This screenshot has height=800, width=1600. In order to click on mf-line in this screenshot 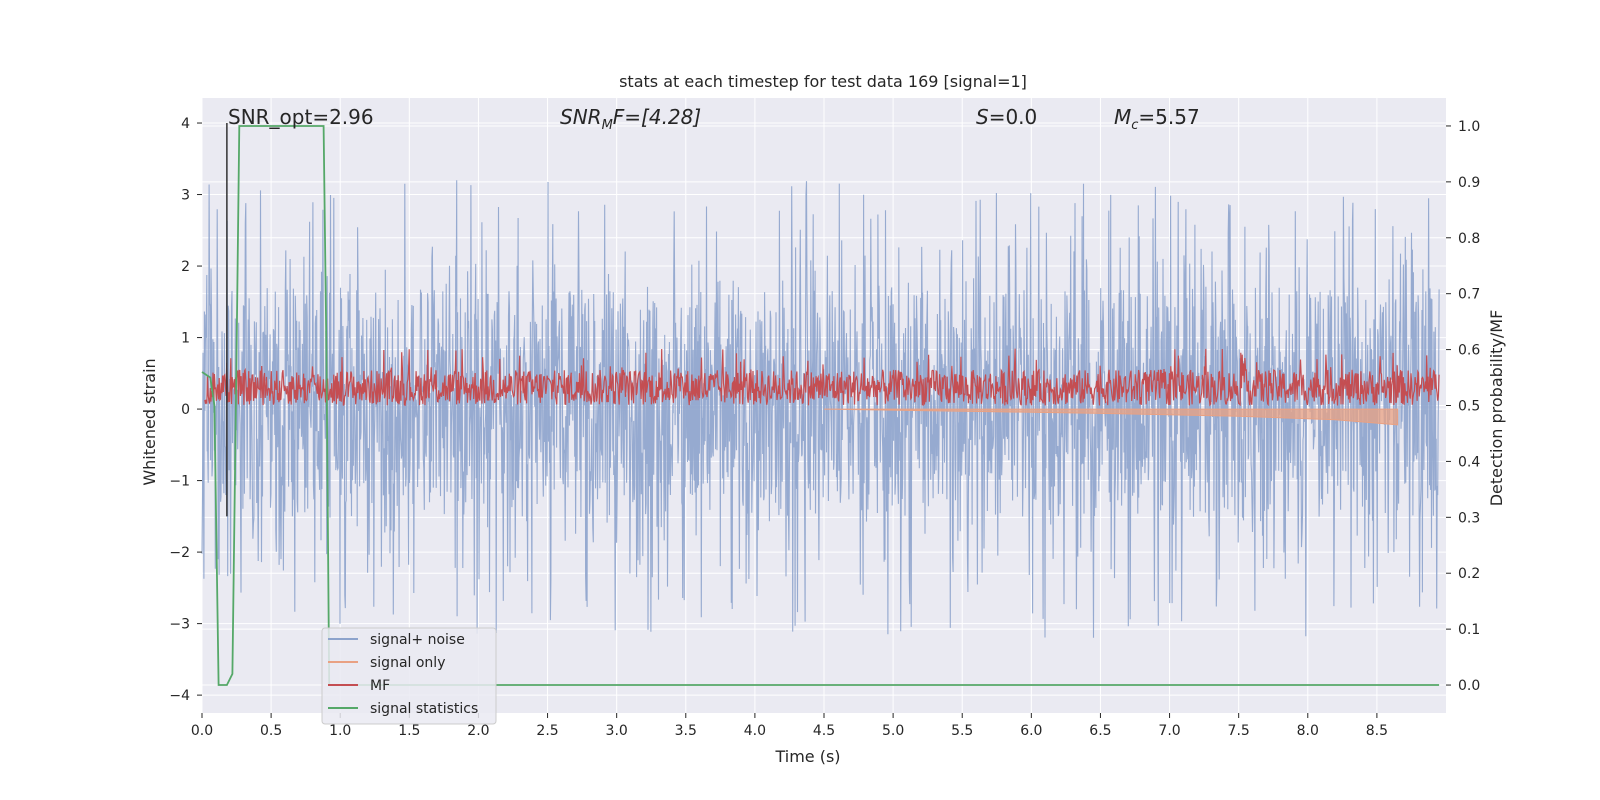, I will do `click(822, 377)`.